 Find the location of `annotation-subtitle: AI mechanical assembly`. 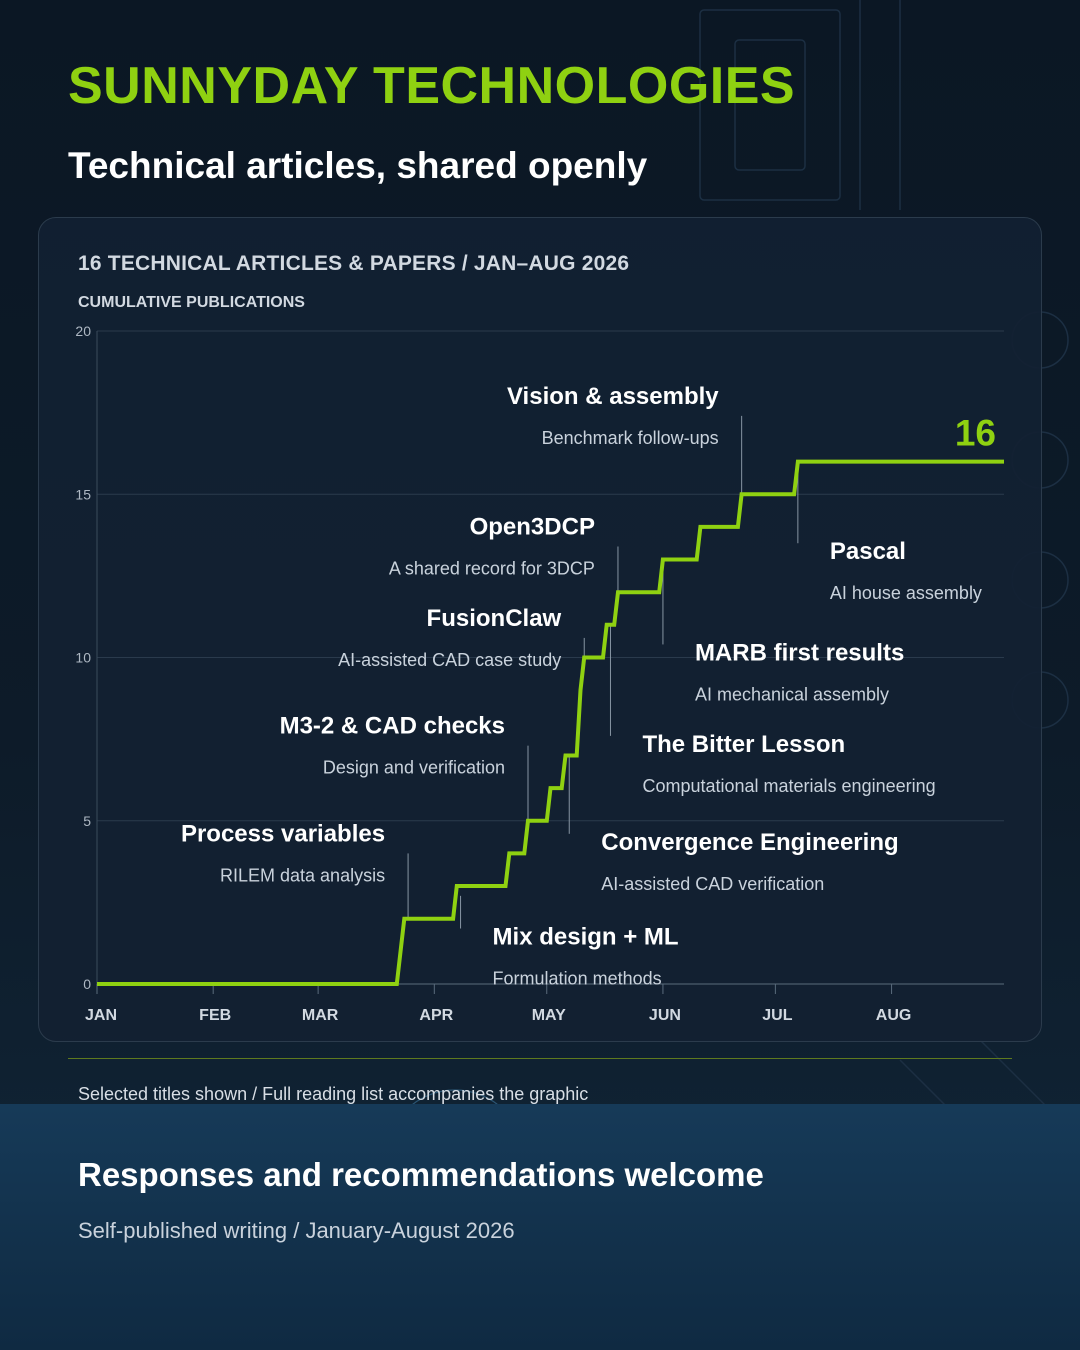

annotation-subtitle: AI mechanical assembly is located at coordinates (792, 694).